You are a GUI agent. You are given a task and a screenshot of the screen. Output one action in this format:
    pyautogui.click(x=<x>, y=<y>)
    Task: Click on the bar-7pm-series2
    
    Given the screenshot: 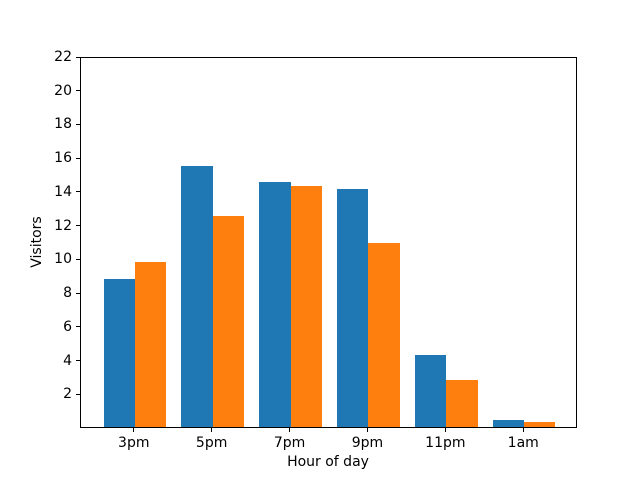 What is the action you would take?
    pyautogui.click(x=306, y=306)
    